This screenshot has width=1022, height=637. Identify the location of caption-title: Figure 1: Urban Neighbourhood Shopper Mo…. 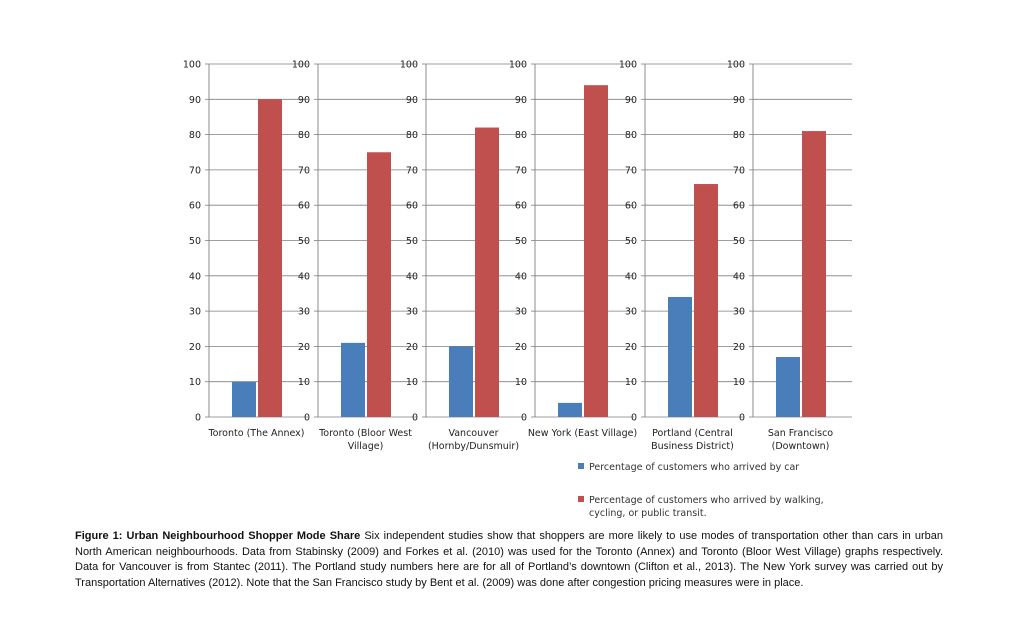
(218, 536).